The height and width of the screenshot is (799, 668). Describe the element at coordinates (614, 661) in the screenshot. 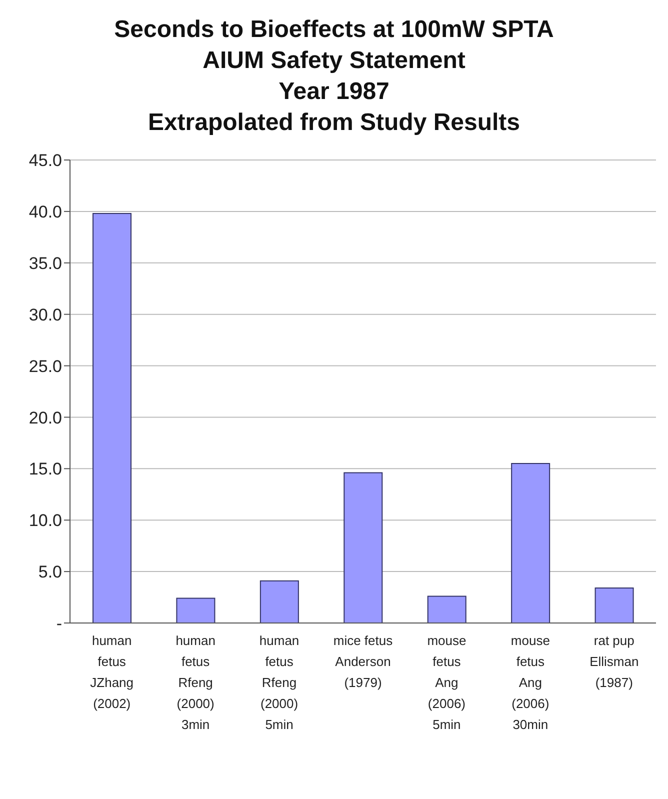

I see `x-tick-label: rat pup Ellisman (1987)` at that location.